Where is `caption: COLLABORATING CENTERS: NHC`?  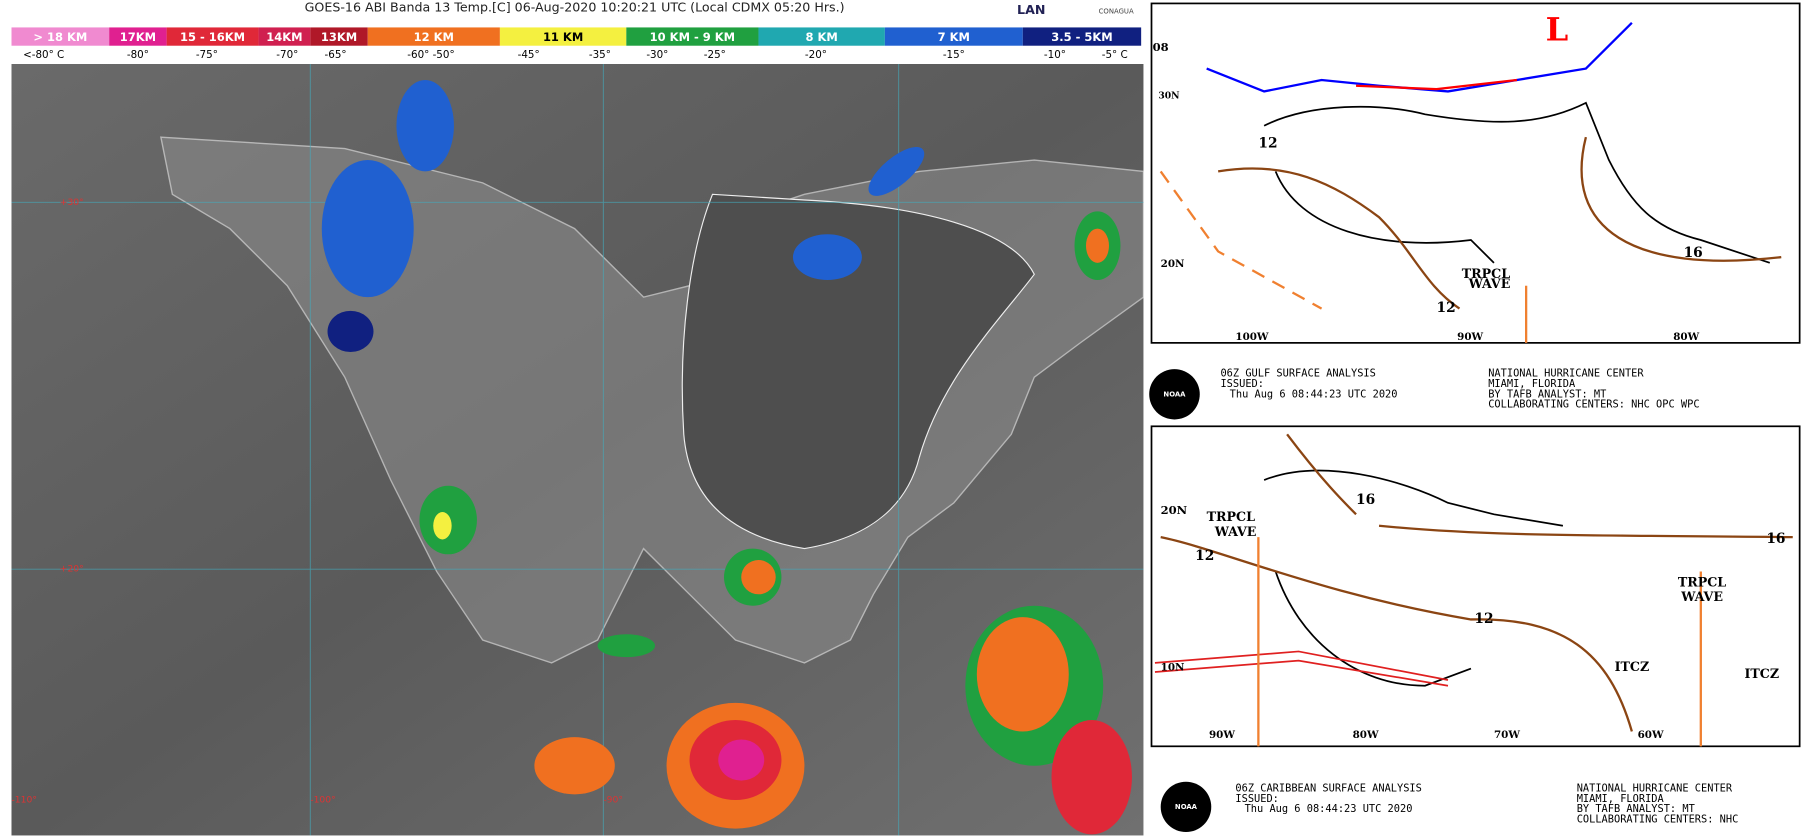
caption: COLLABORATING CENTERS: NHC is located at coordinates (1658, 819).